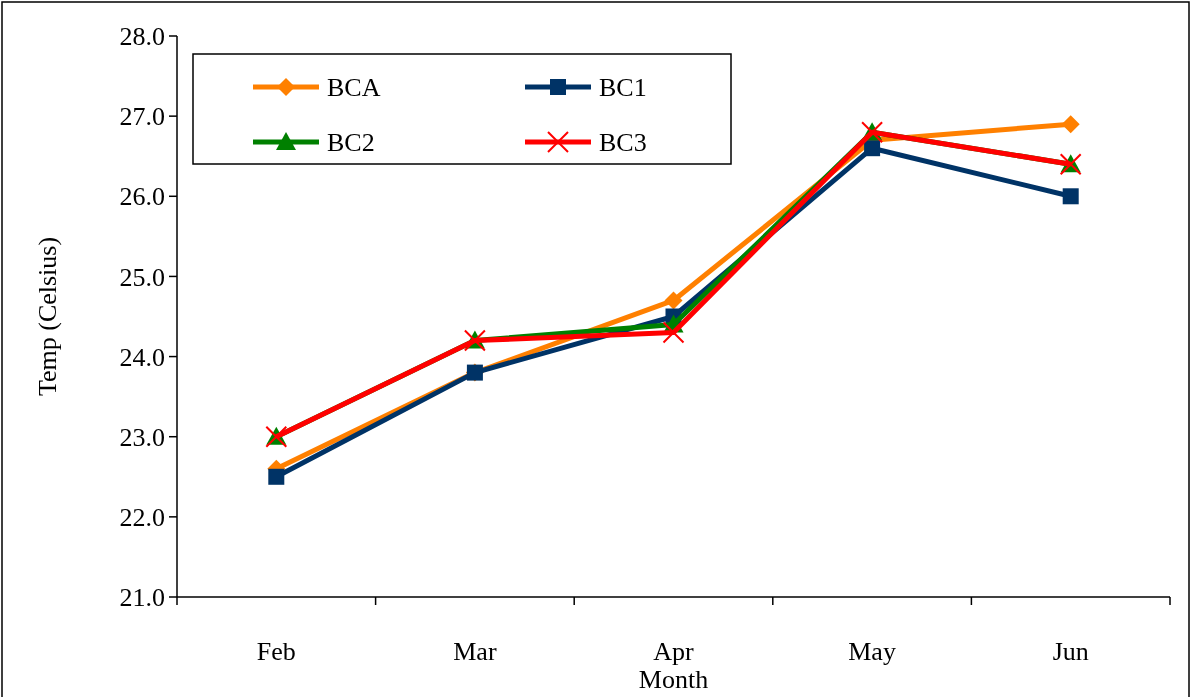  I want to click on x-tick-label: Apr, so click(674, 651).